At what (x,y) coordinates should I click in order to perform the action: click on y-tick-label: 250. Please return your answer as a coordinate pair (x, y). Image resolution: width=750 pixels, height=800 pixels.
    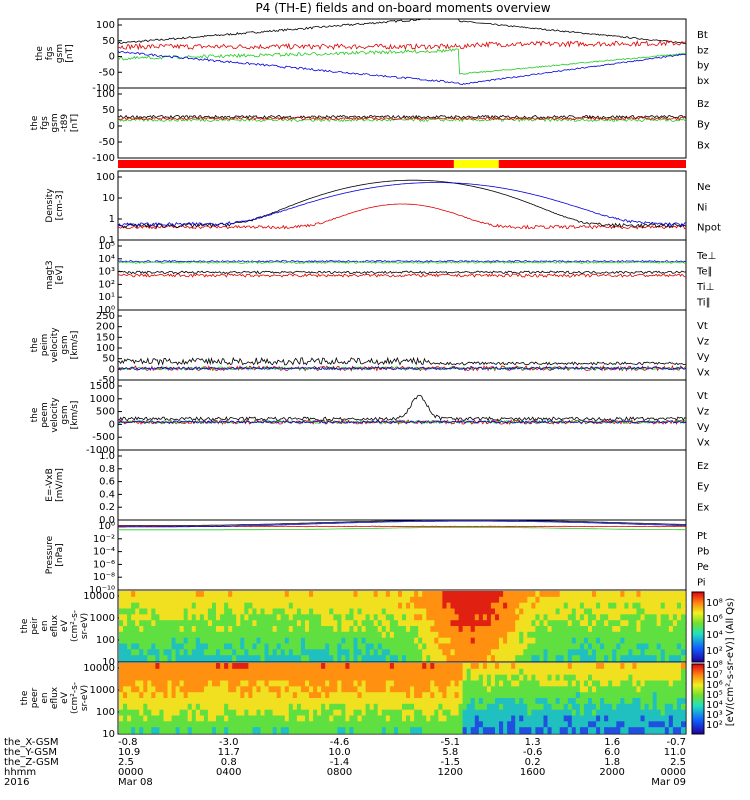
    Looking at the image, I should click on (105, 316).